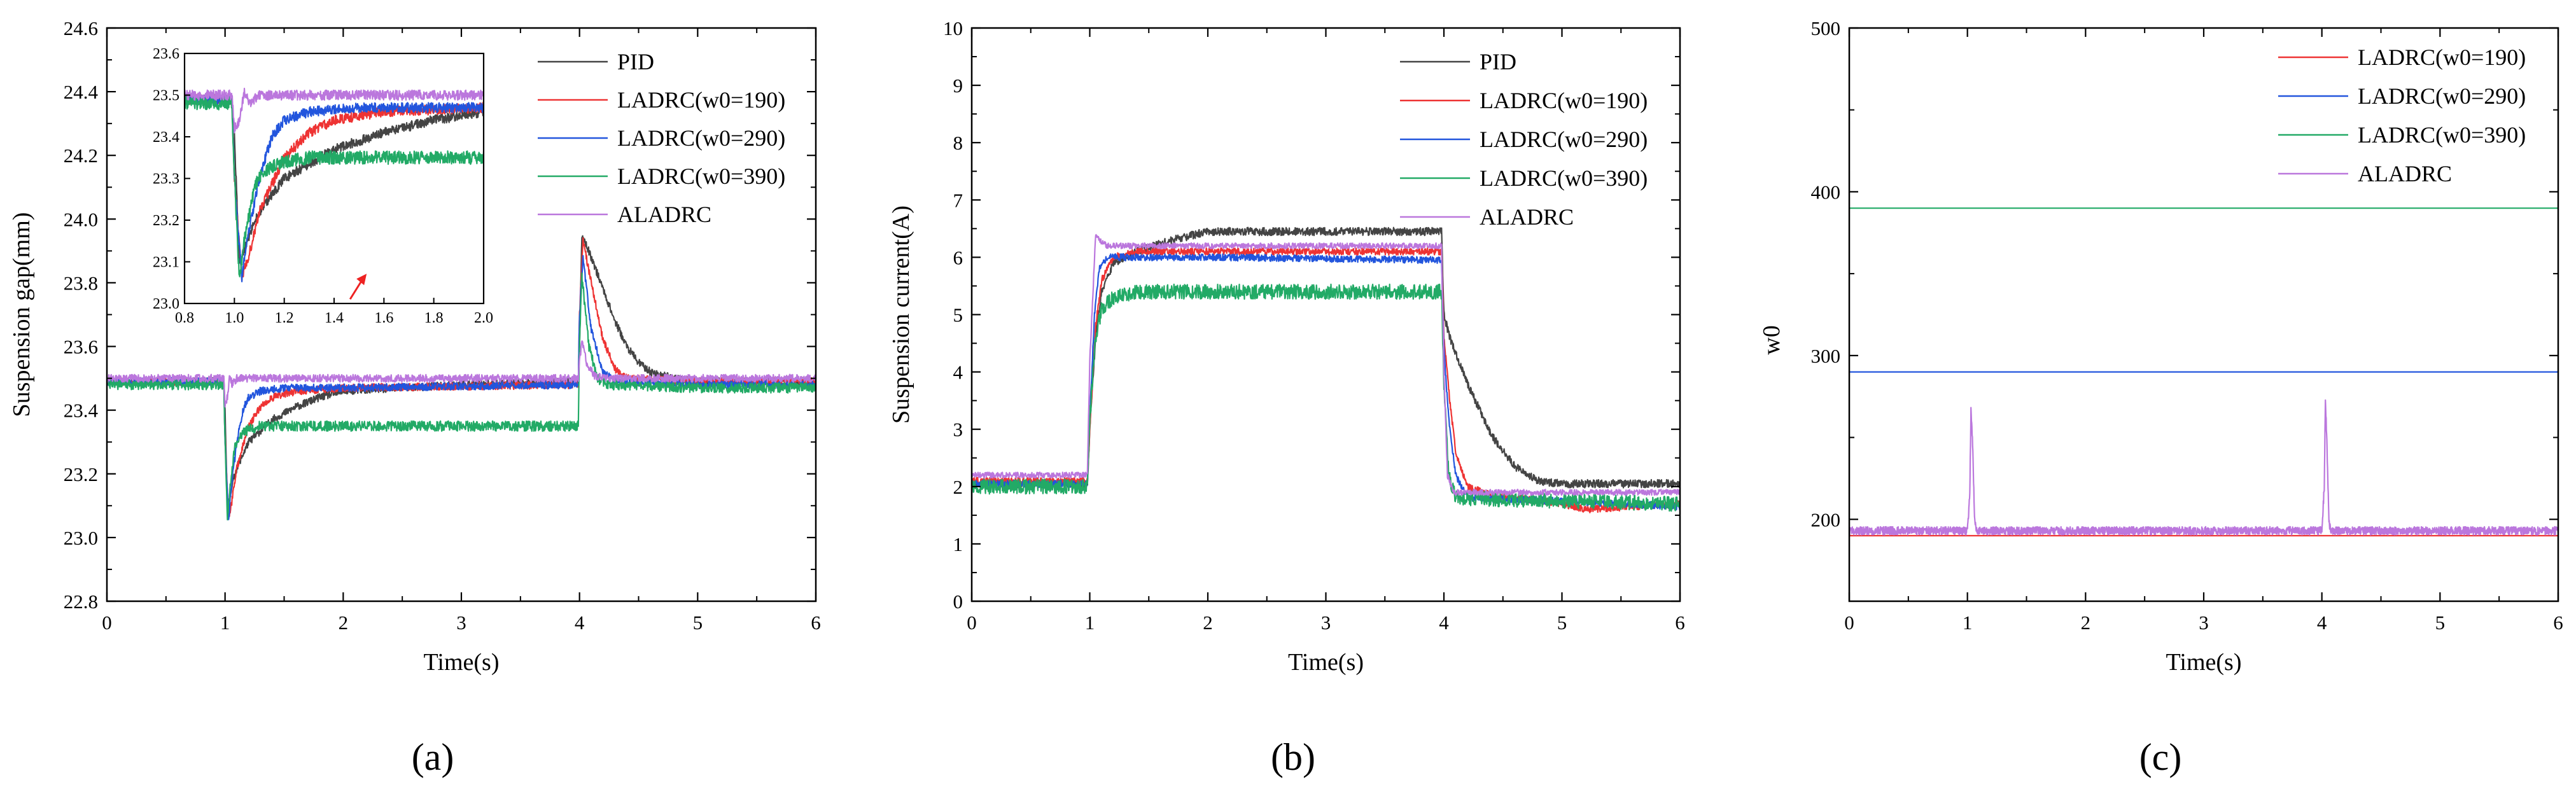  What do you see at coordinates (334, 318) in the screenshot?
I see `inset-x-tick-label: 1.4` at bounding box center [334, 318].